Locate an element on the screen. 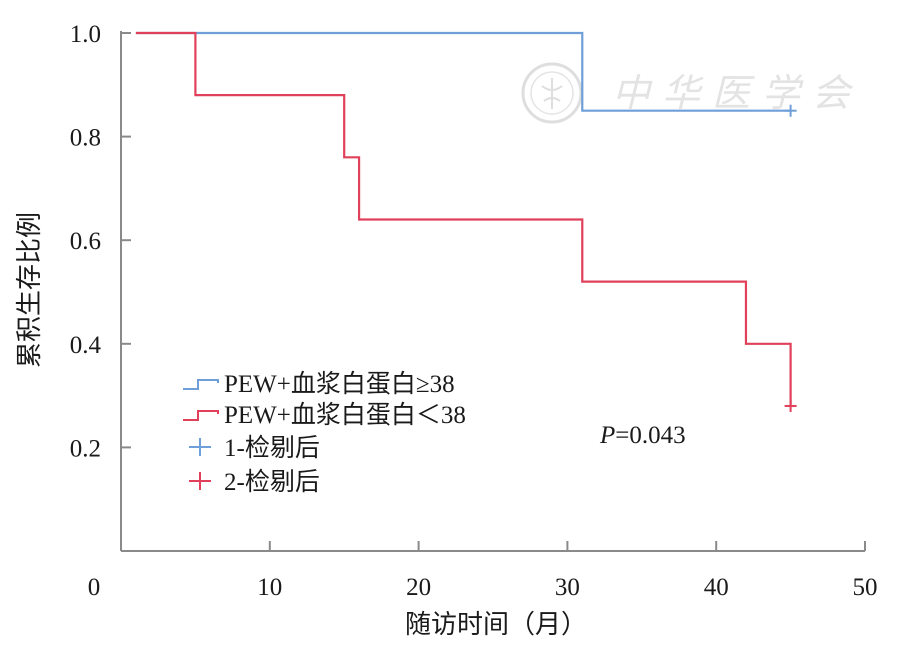 The height and width of the screenshot is (651, 907). y-tick-label: 0.4 is located at coordinates (86, 345).